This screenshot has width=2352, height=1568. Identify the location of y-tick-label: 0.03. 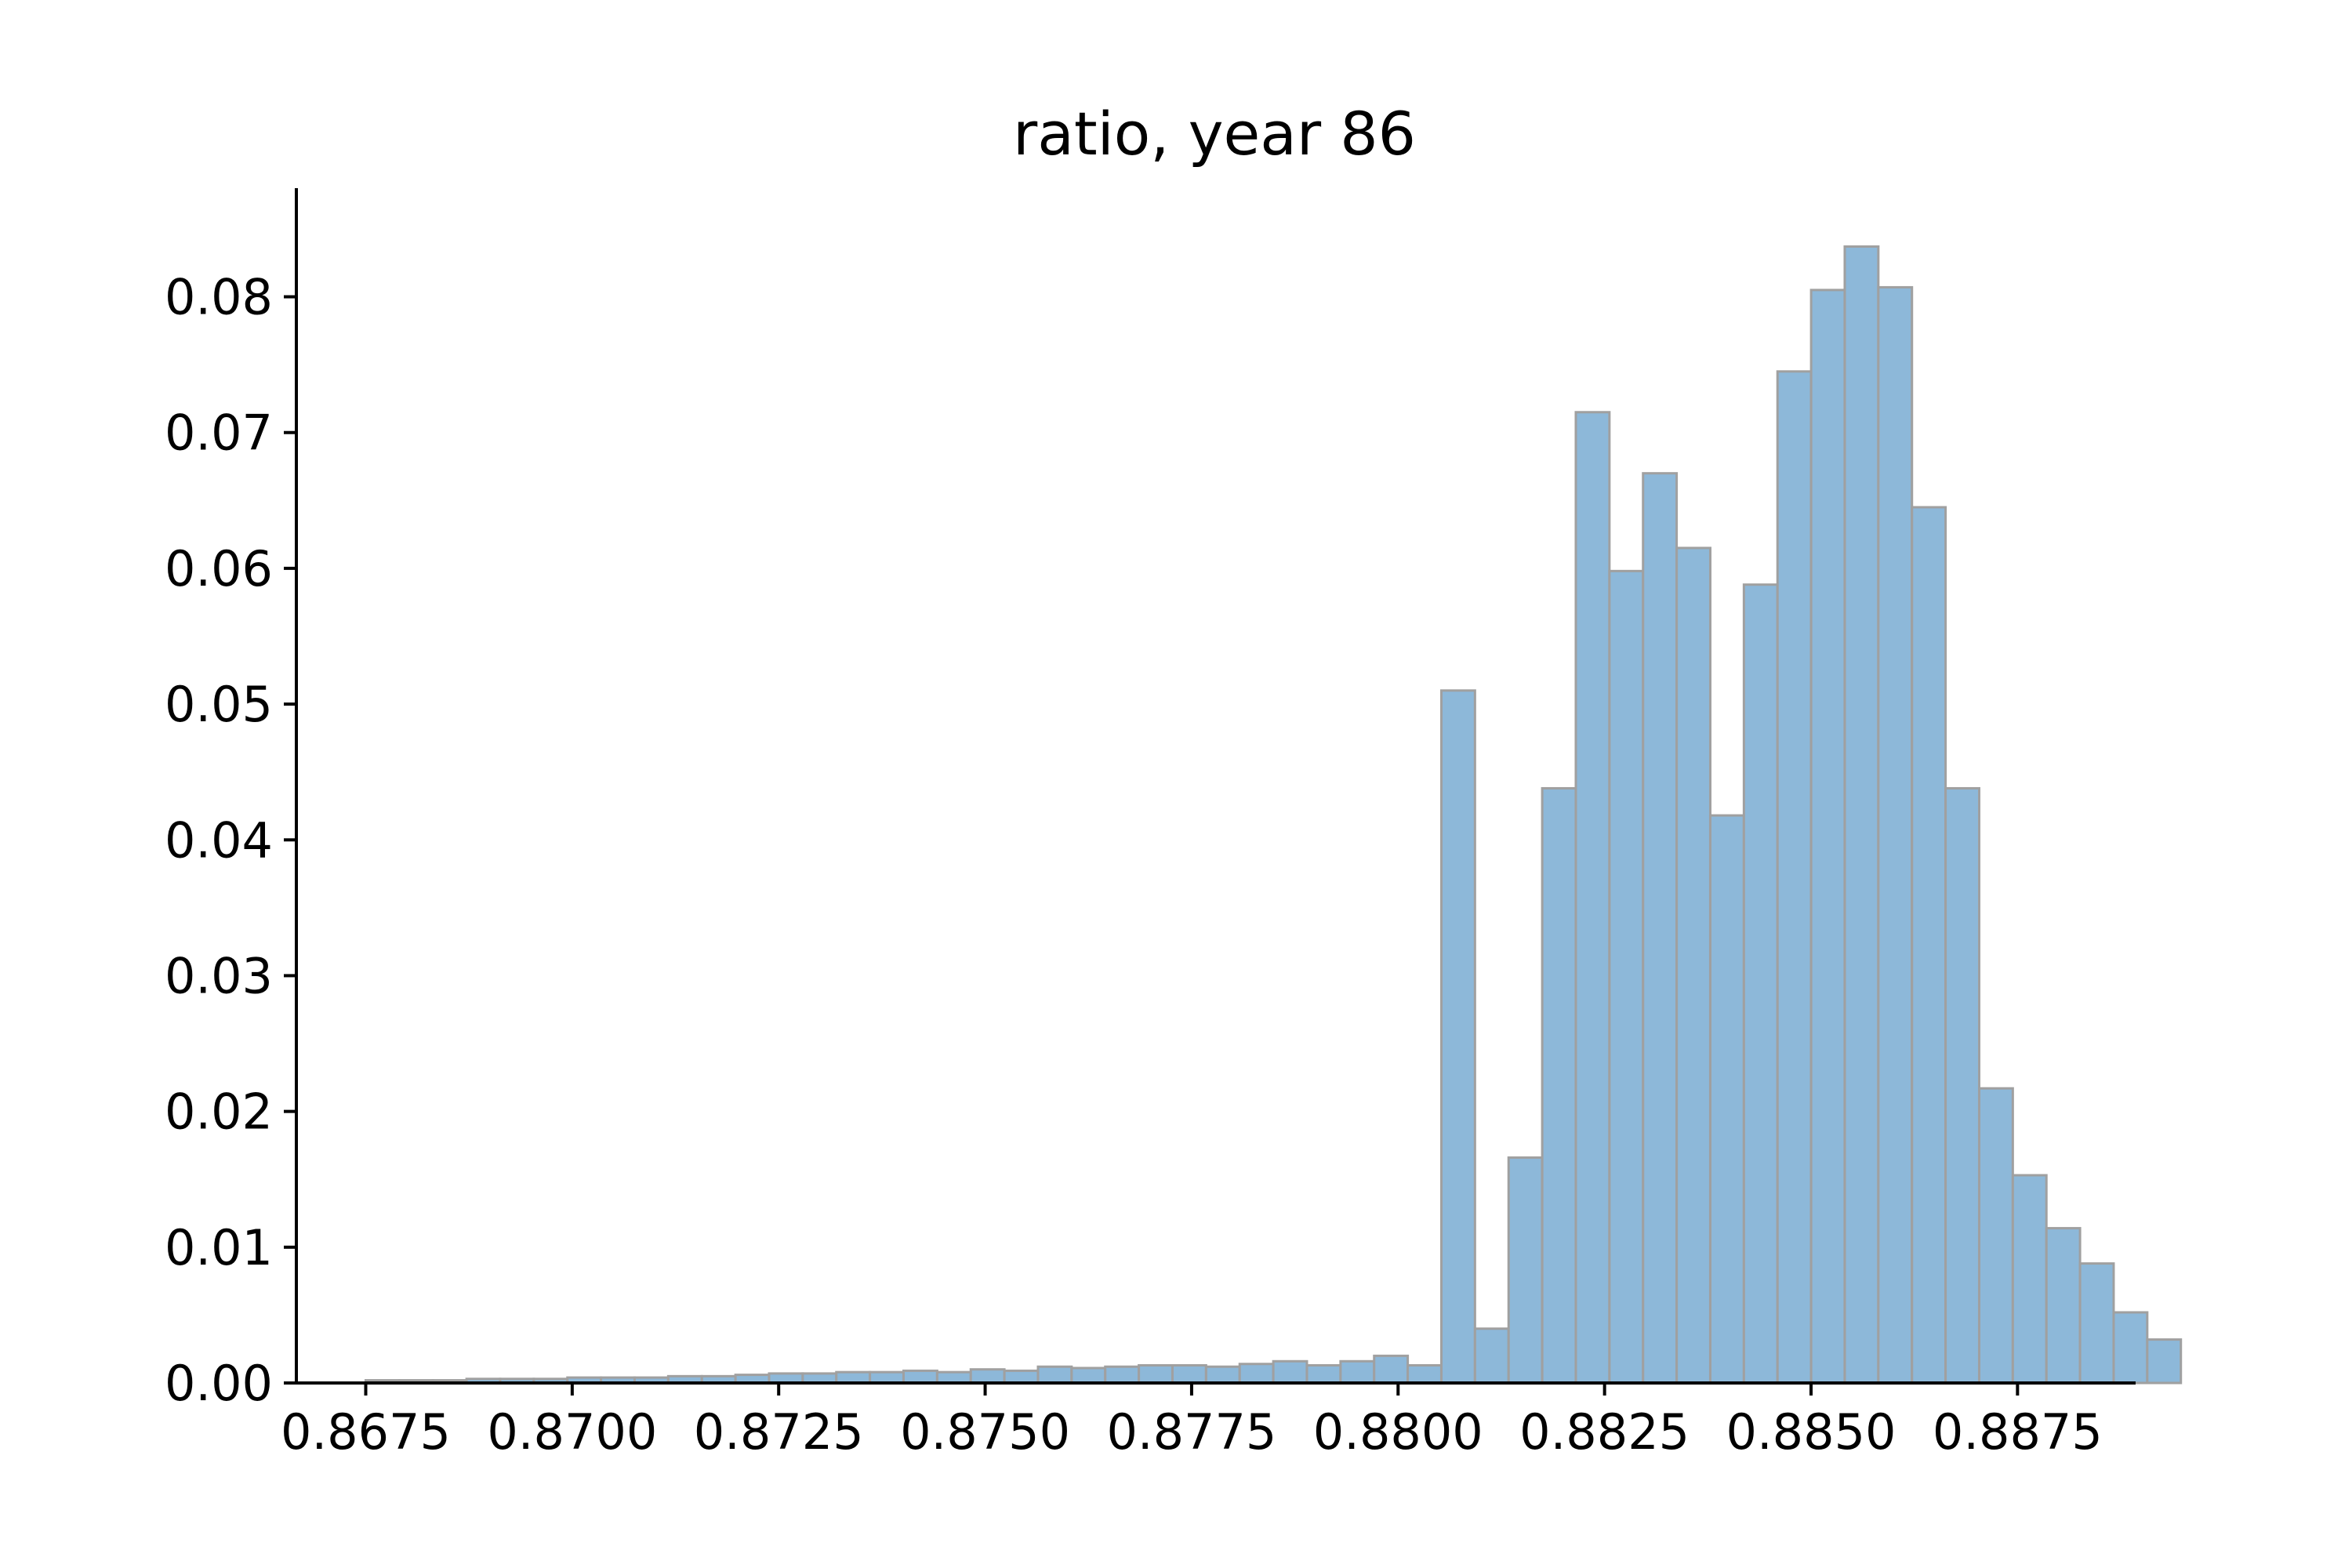
(219, 975).